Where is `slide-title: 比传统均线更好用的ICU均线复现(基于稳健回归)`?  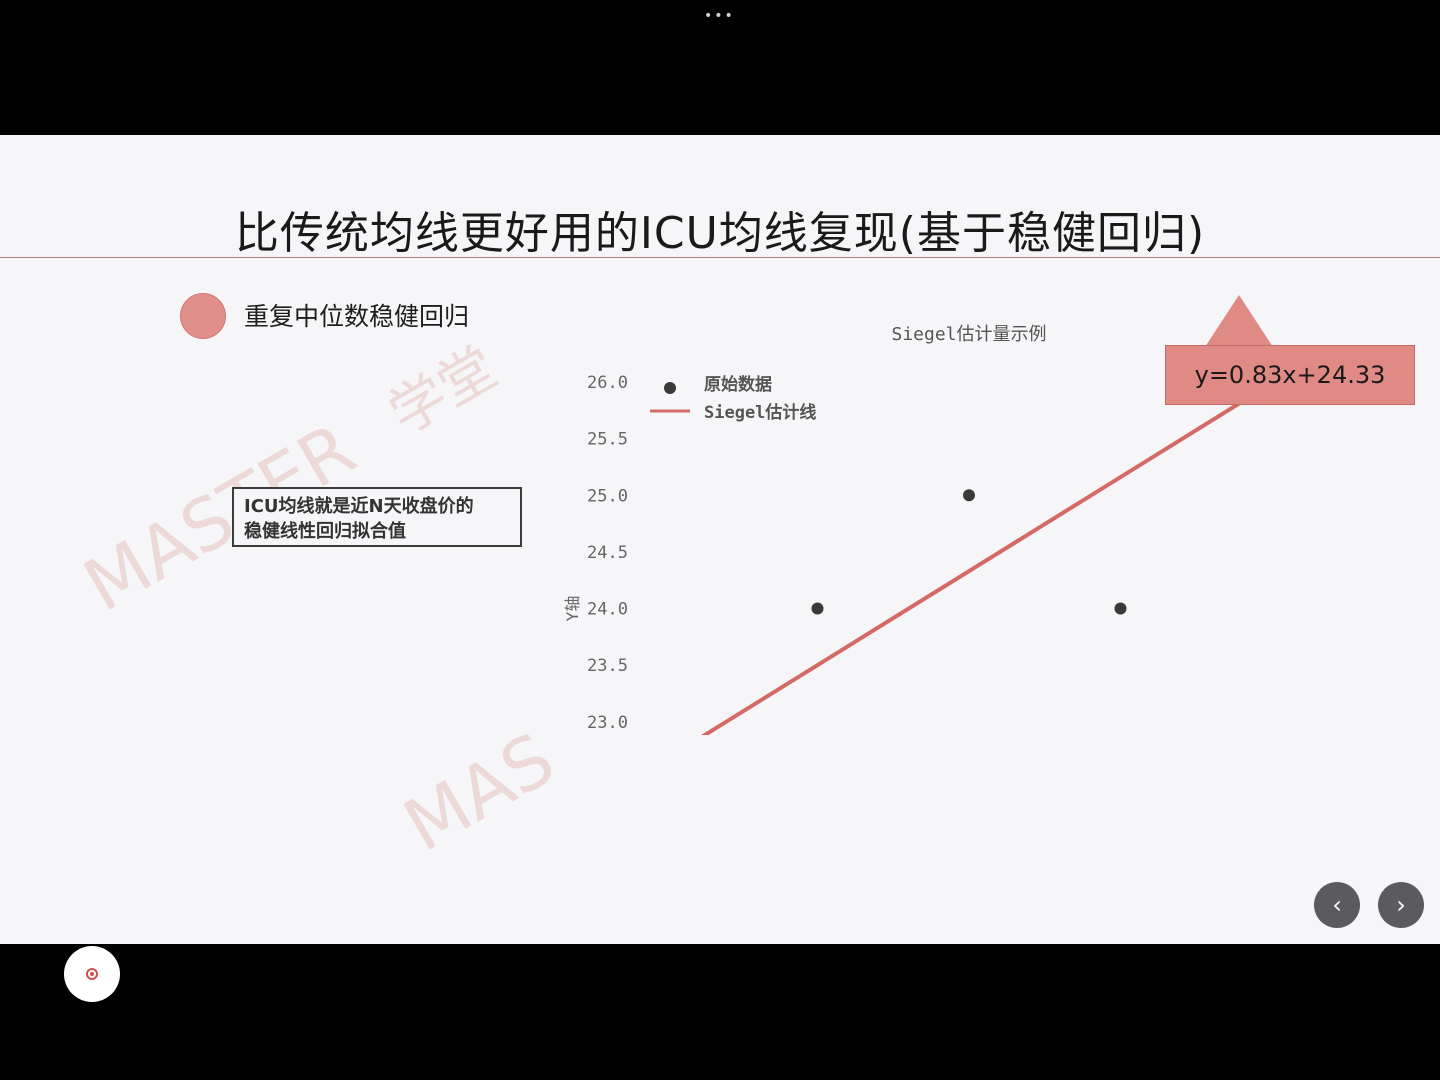 slide-title: 比传统均线更好用的ICU均线复现(基于稳健回归) is located at coordinates (720, 233).